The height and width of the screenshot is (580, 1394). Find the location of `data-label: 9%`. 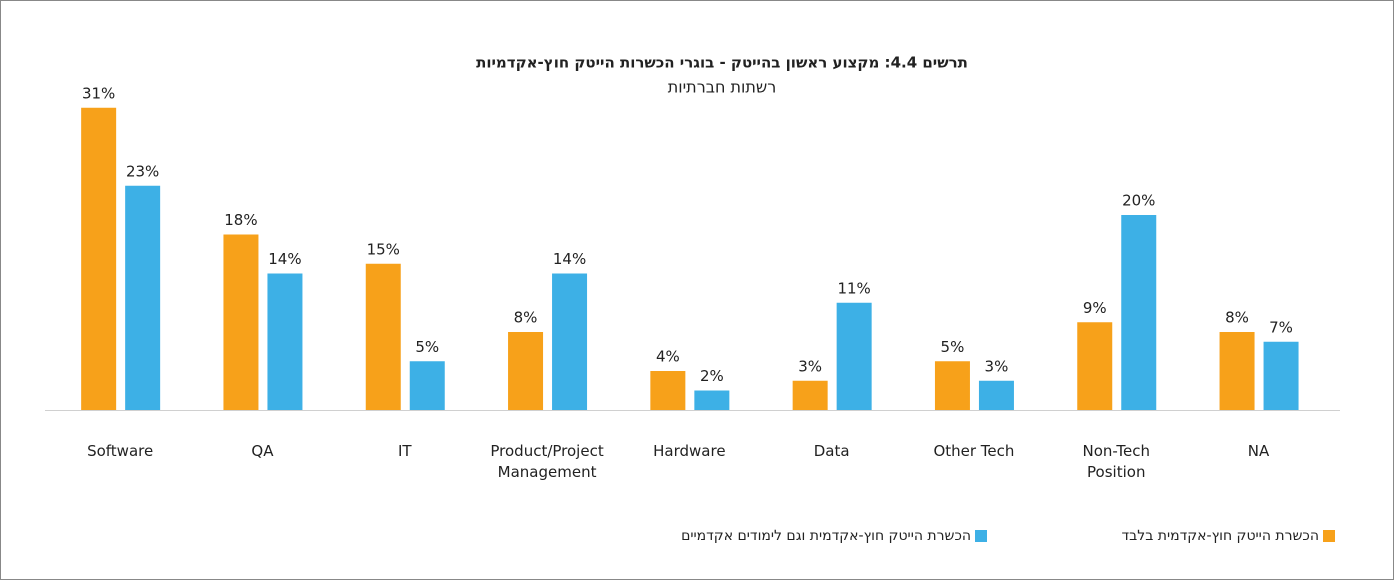

data-label: 9% is located at coordinates (1095, 308).